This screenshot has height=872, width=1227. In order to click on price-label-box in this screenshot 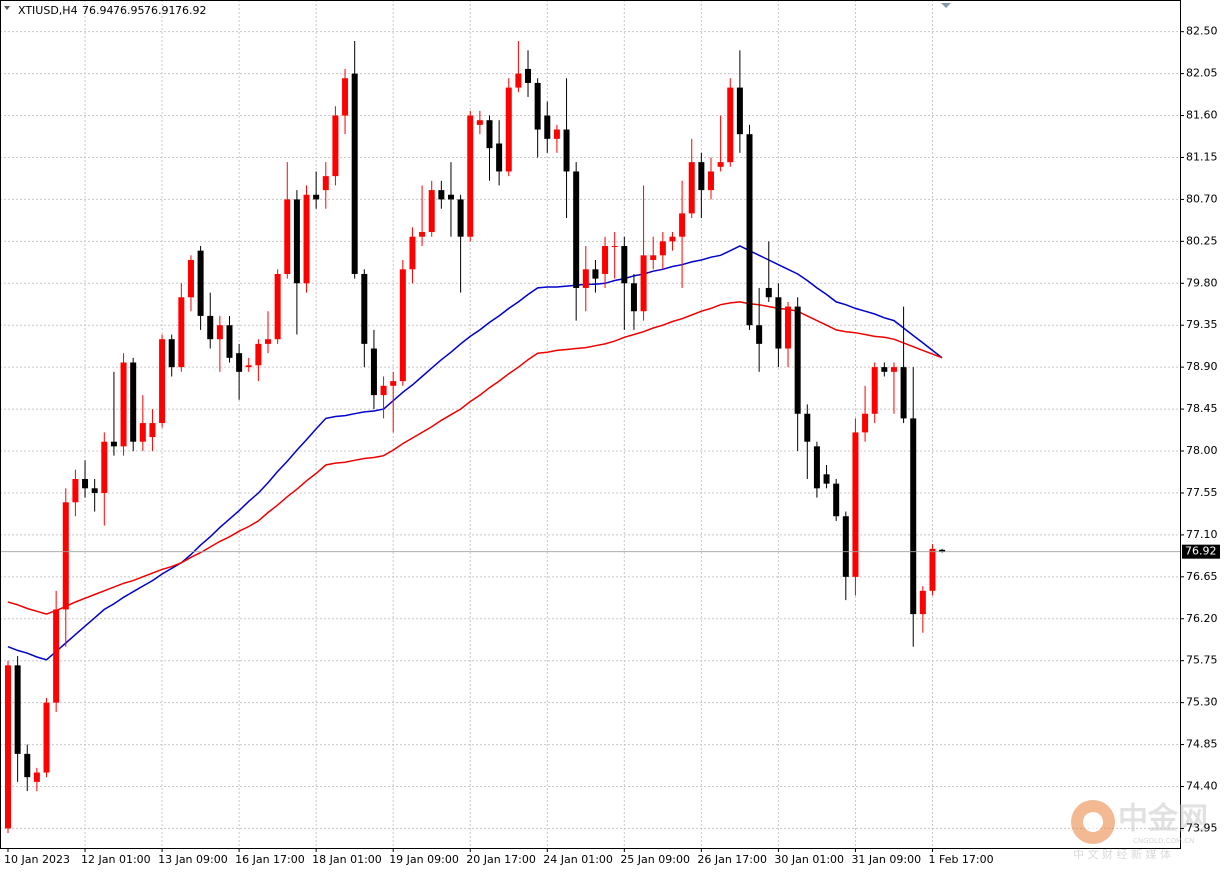, I will do `click(1201, 551)`.